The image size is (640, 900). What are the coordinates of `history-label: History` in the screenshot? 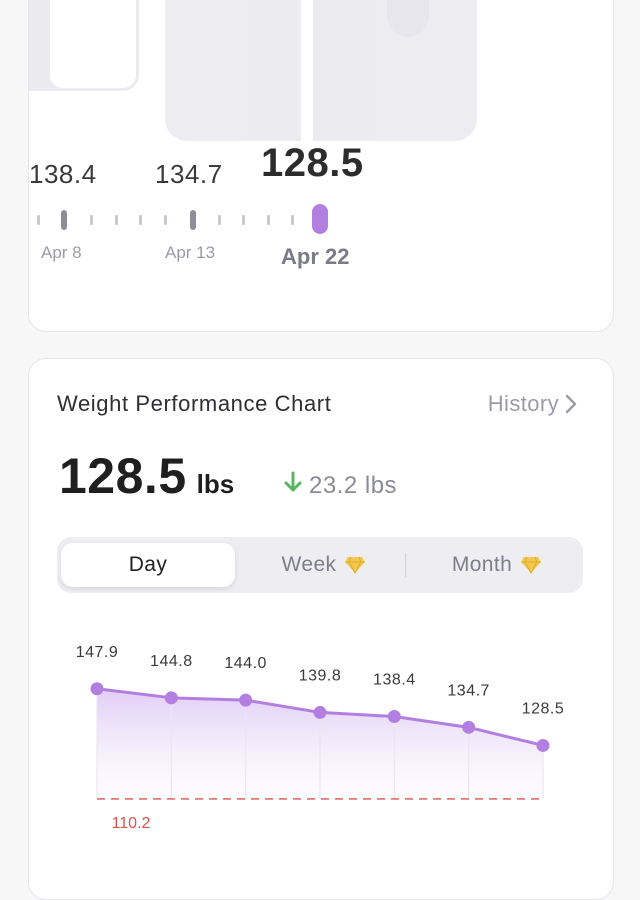 It's located at (523, 403).